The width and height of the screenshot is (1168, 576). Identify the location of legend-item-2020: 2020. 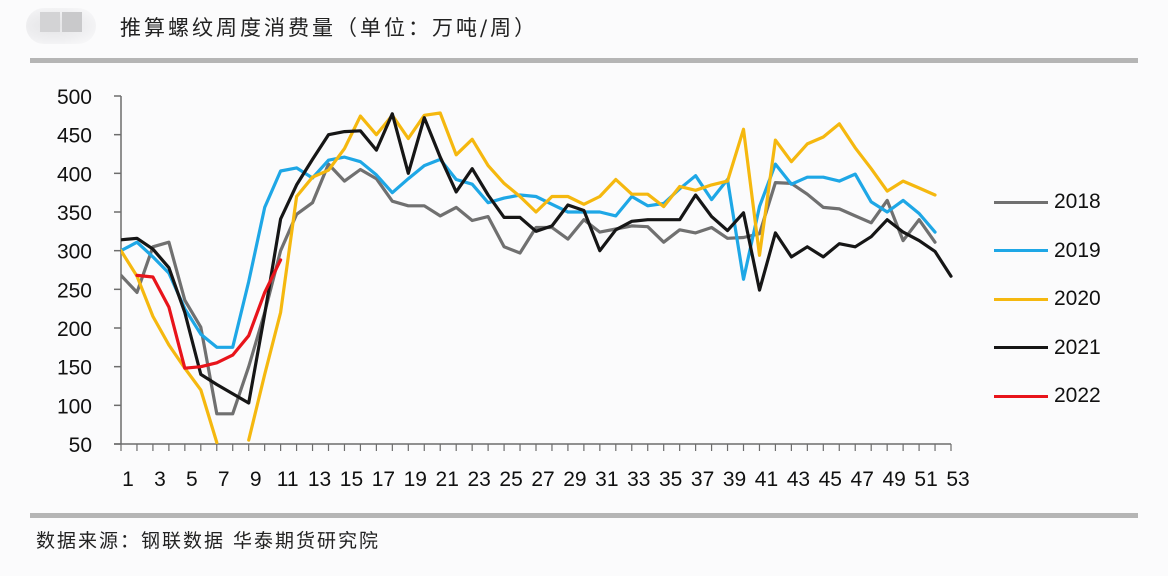
(1047, 299).